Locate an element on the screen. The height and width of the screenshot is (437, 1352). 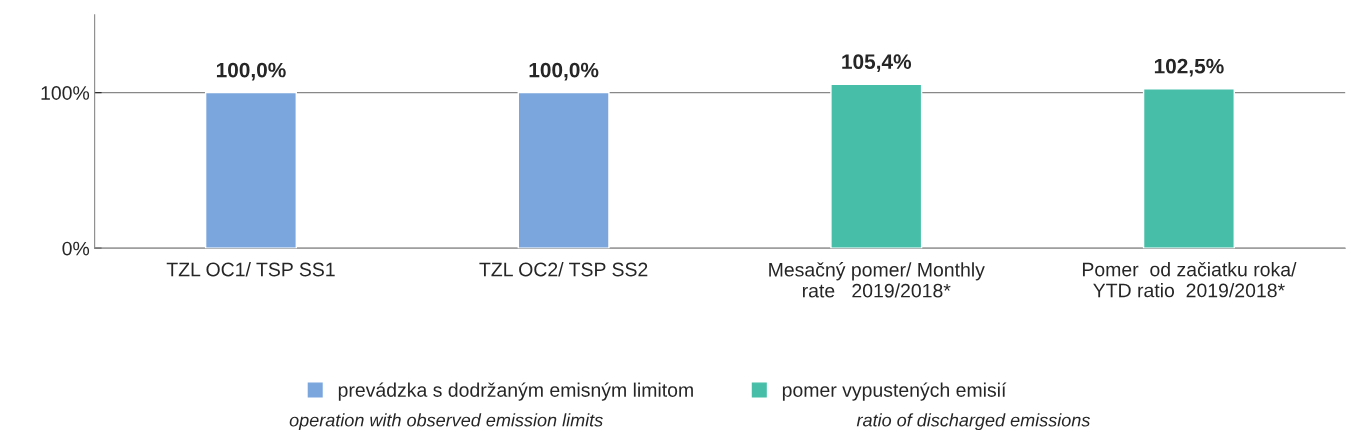
data-label: 105,4% is located at coordinates (877, 63).